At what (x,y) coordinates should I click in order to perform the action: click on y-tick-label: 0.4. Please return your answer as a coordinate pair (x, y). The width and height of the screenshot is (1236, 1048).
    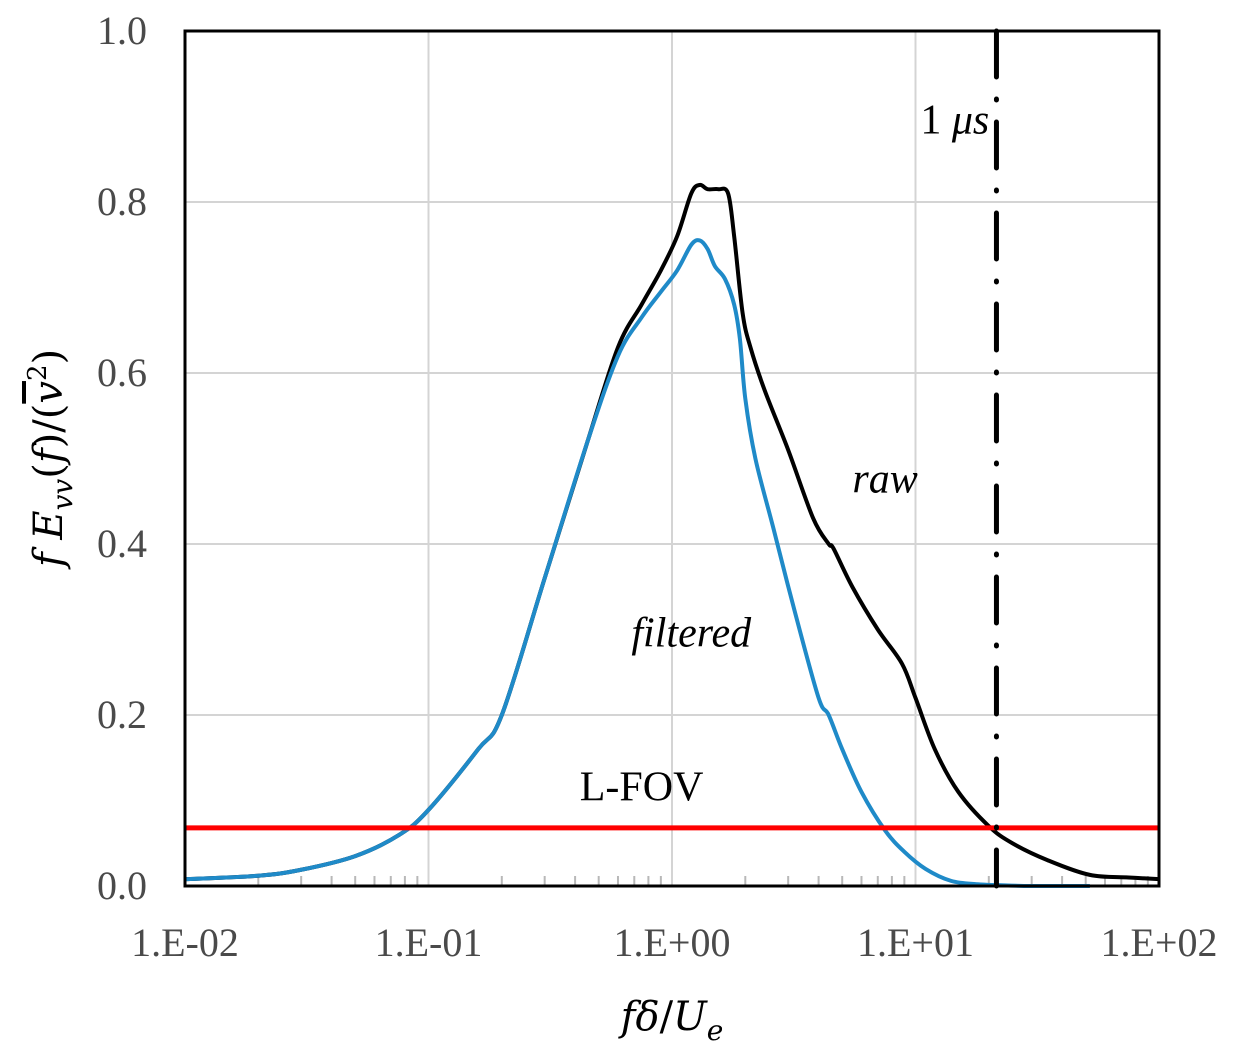
    Looking at the image, I should click on (122, 543).